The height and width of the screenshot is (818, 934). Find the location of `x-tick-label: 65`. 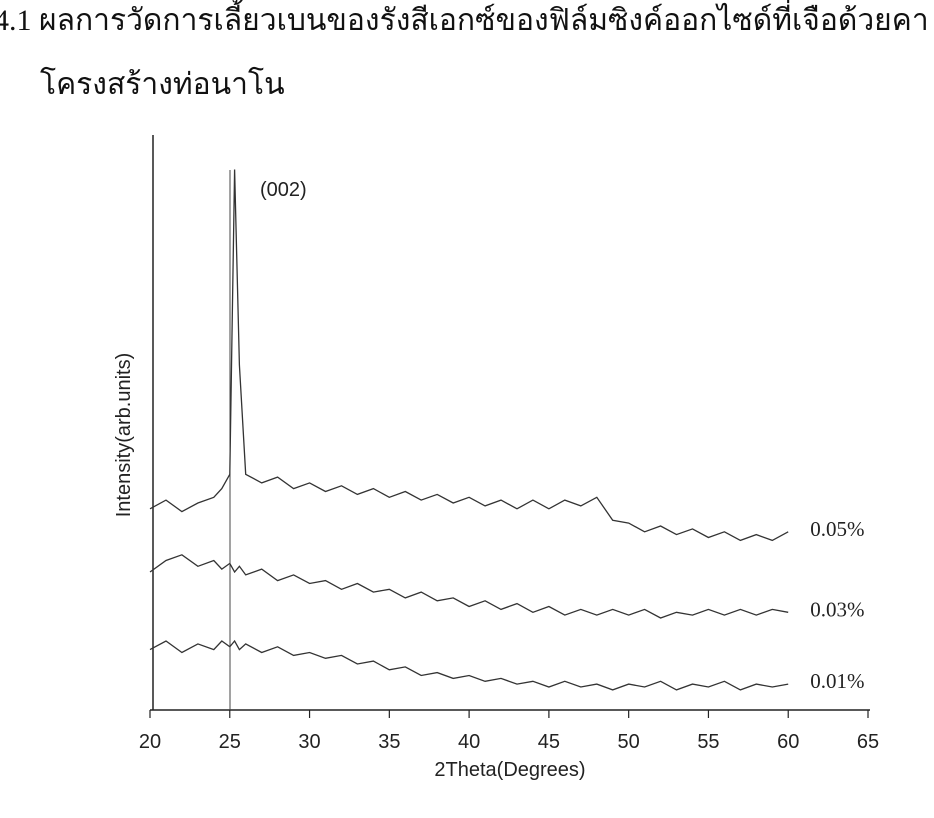

x-tick-label: 65 is located at coordinates (868, 742).